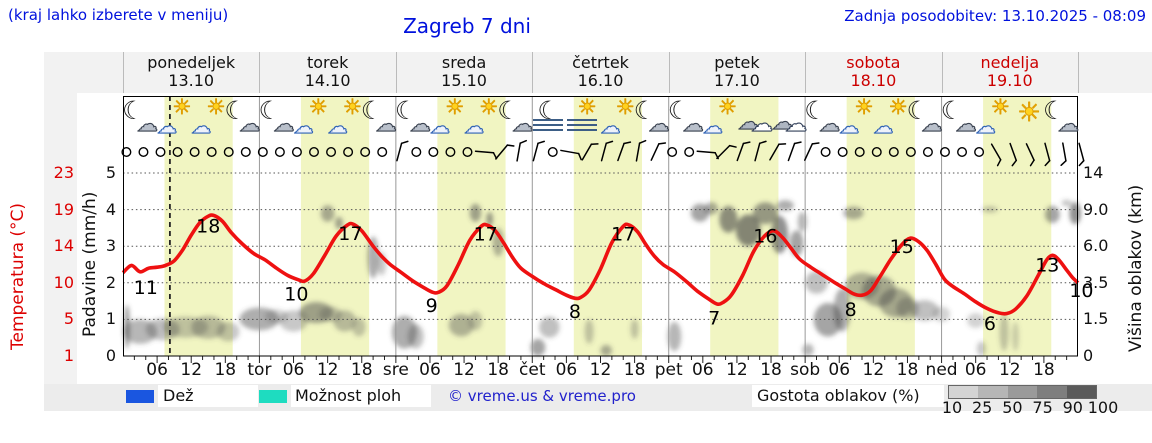 This screenshot has height=443, width=1152. What do you see at coordinates (1096, 209) in the screenshot?
I see `cloud-height-tick: 9.0` at bounding box center [1096, 209].